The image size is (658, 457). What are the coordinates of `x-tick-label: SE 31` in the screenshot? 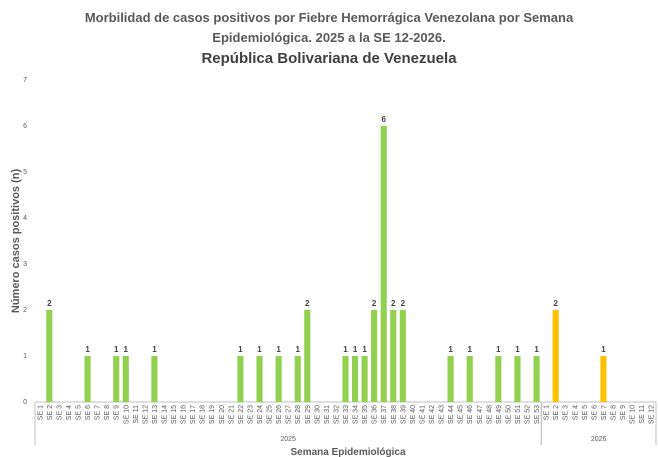 It's located at (327, 414).